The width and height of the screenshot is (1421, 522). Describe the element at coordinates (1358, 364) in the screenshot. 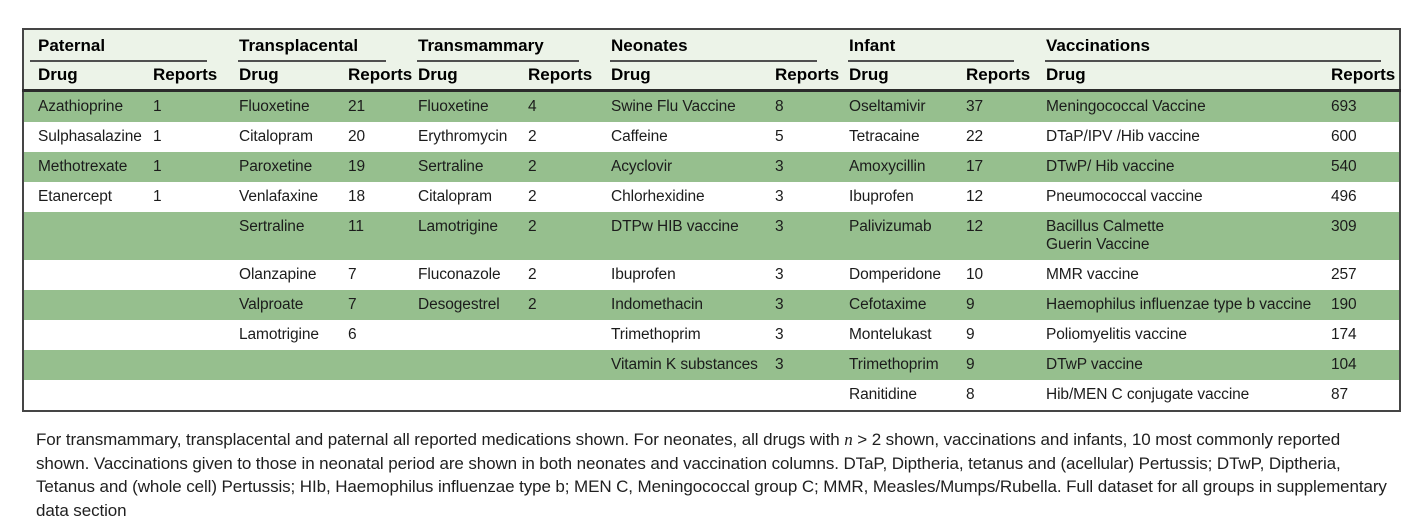

I see `reports-cell: 104` at that location.